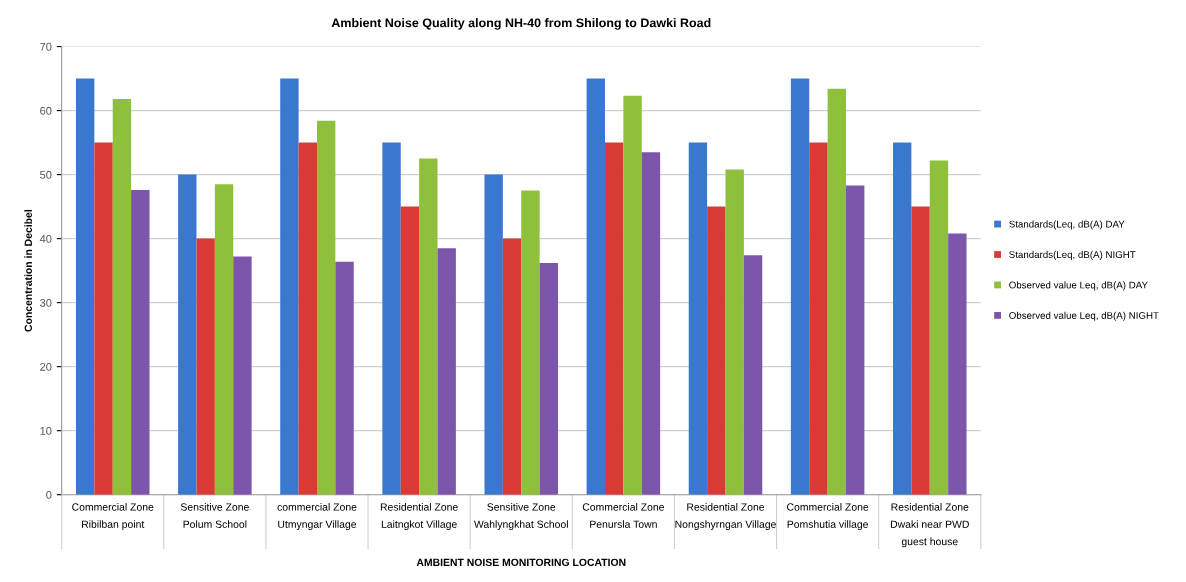 The width and height of the screenshot is (1186, 582). Describe the element at coordinates (929, 525) in the screenshot. I see `x-tick-label: Residential Zone Dwaki near PWD guest house` at that location.